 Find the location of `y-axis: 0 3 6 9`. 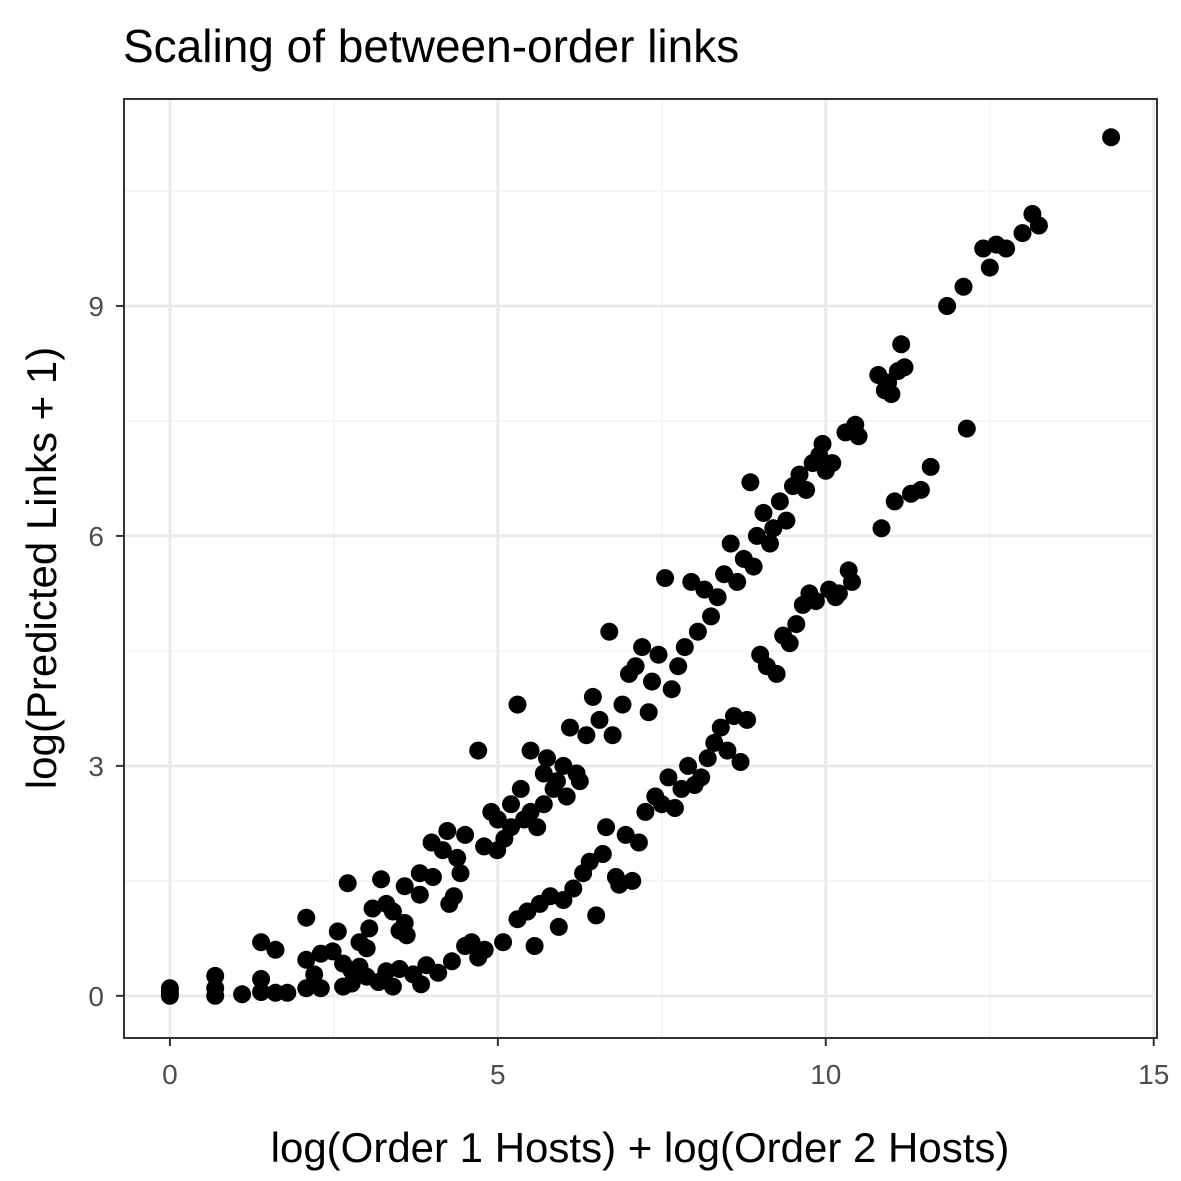

y-axis: 0 3 6 9 is located at coordinates (106, 651).